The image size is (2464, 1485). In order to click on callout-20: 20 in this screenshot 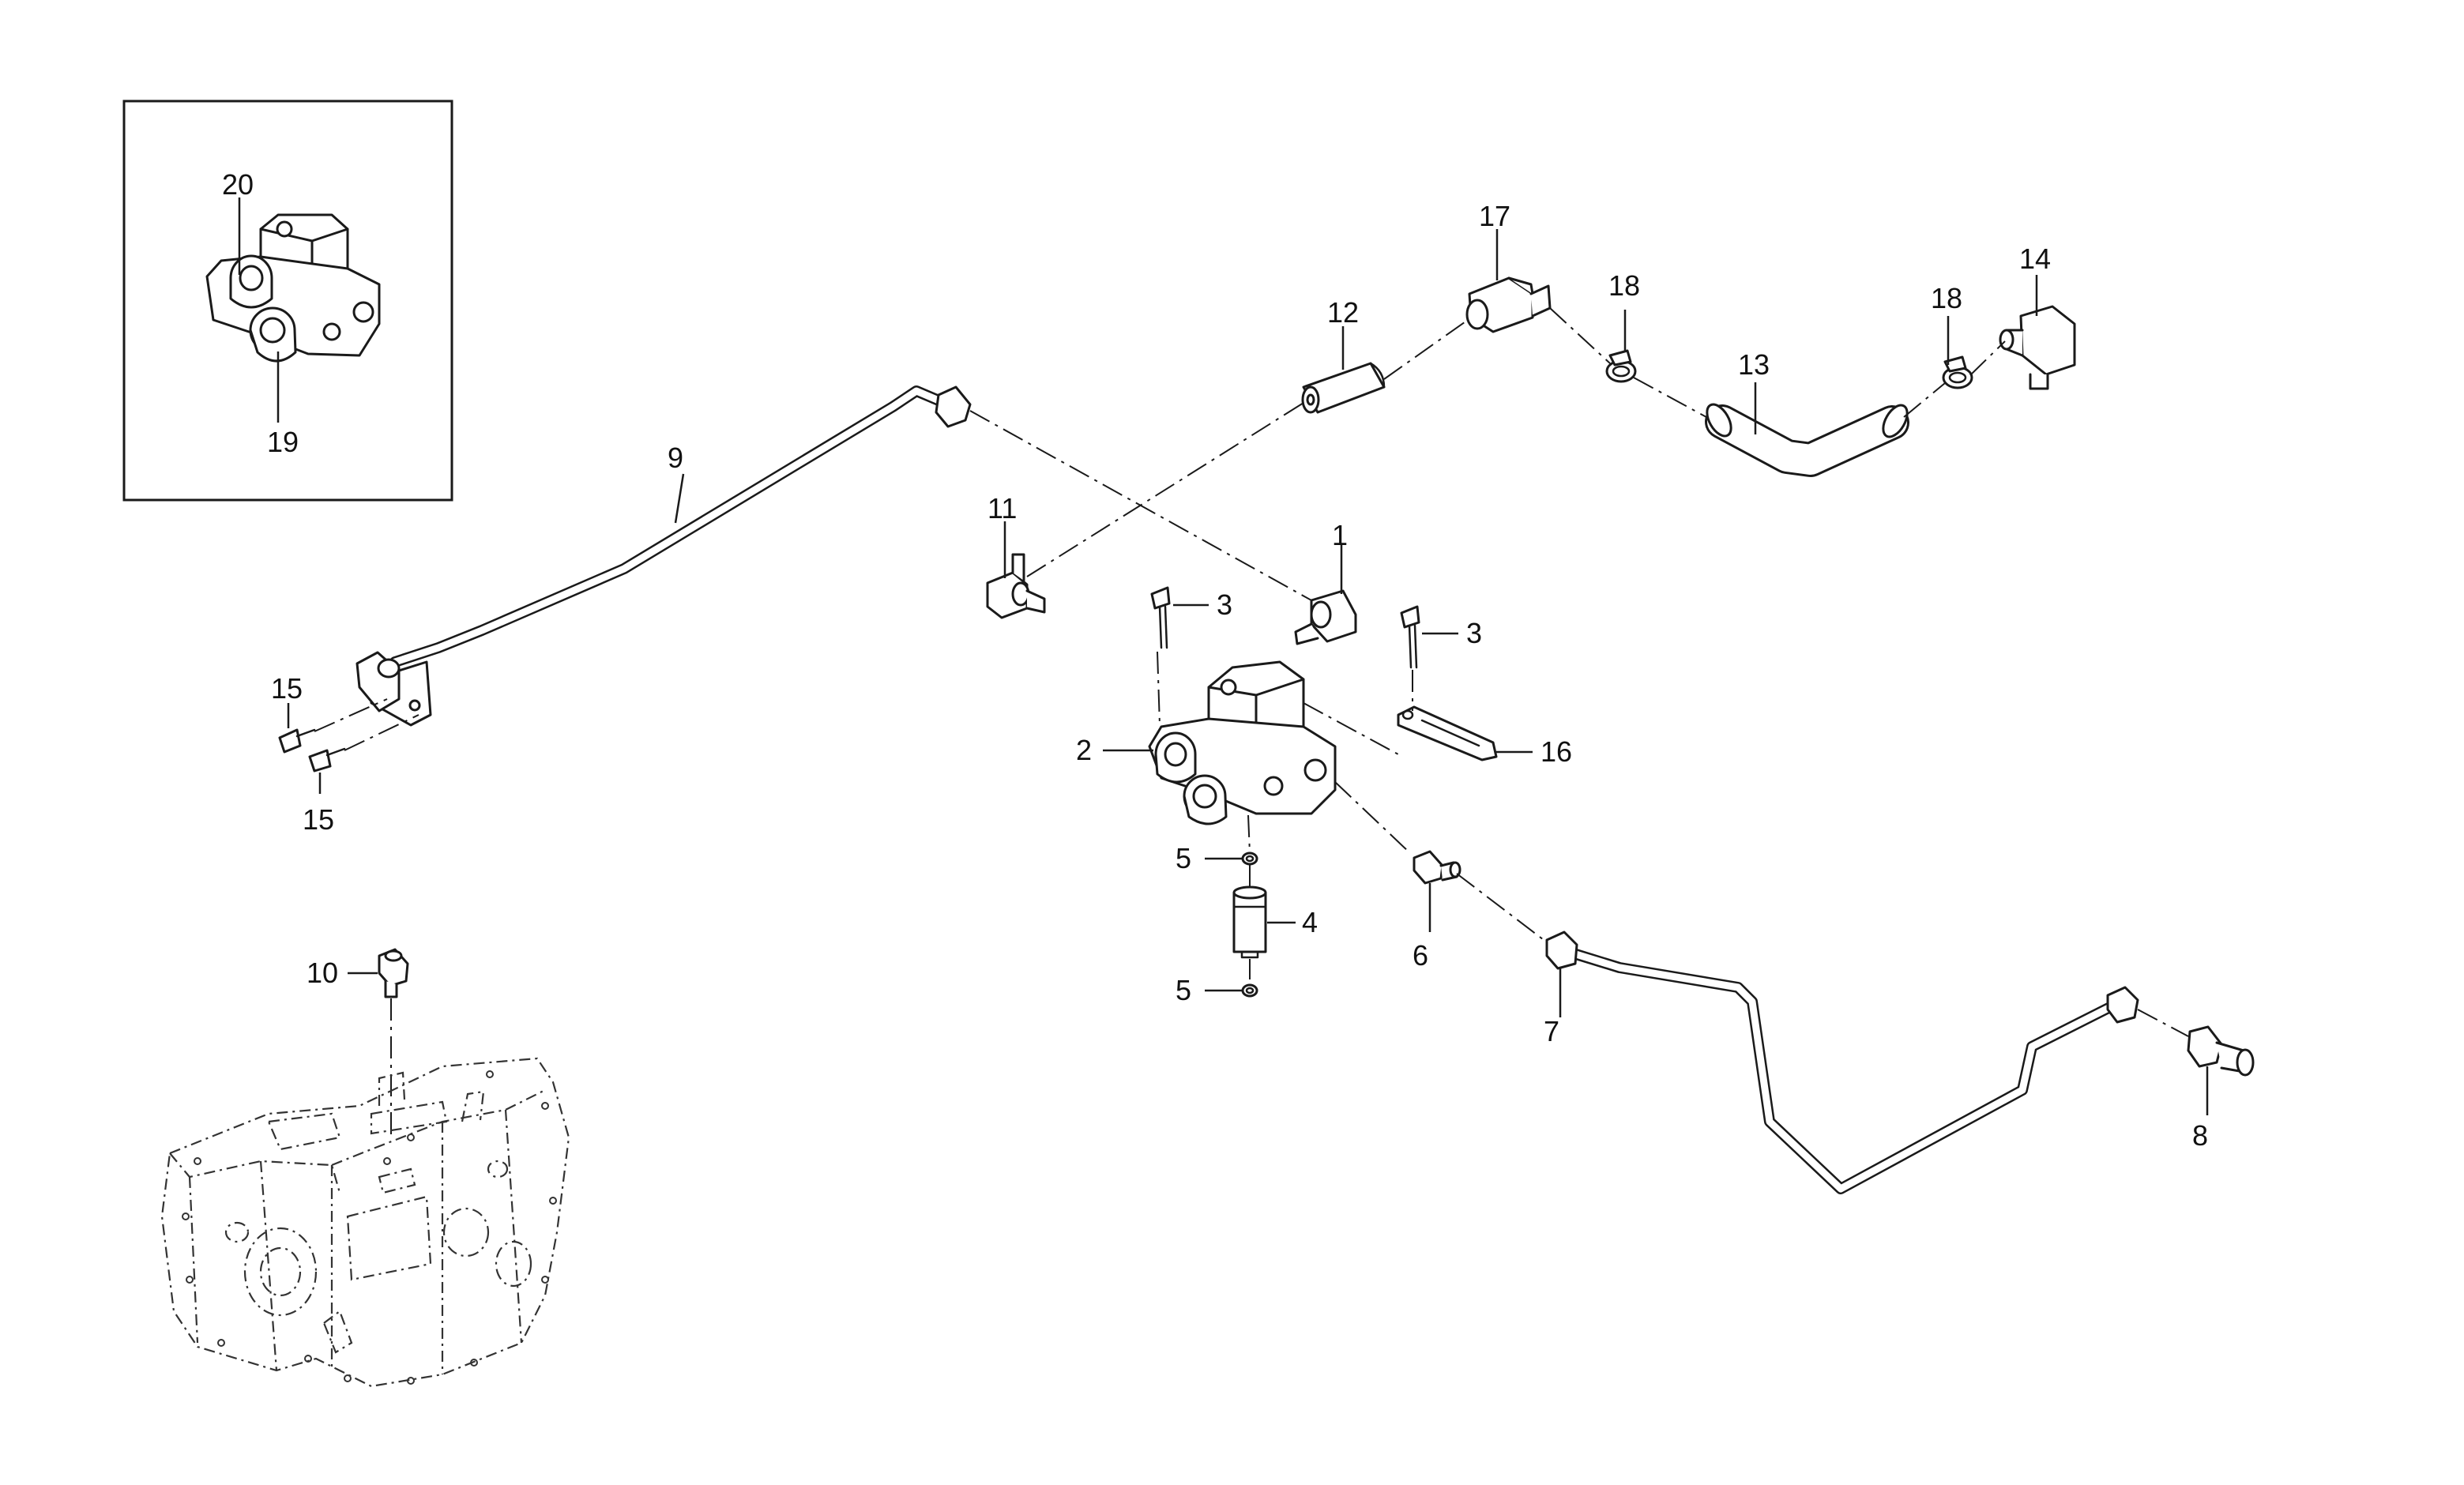, I will do `click(238, 184)`.